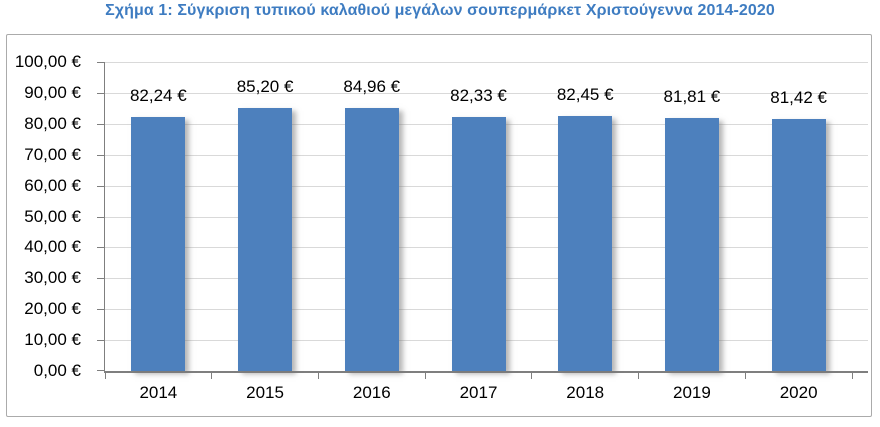  Describe the element at coordinates (265, 86) in the screenshot. I see `bar-value-label: 85,20 €` at that location.